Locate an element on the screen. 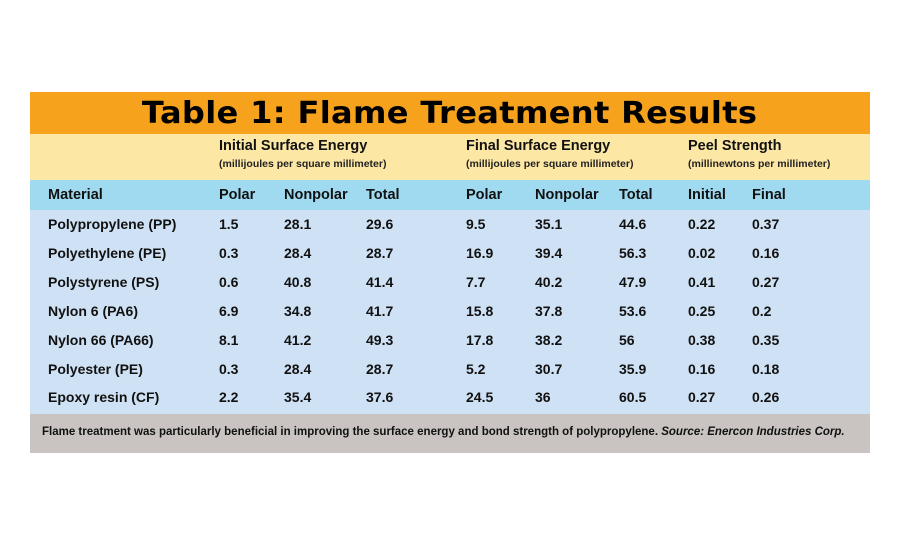 The image size is (900, 550). cell-initial-nonpolar: 34.8 is located at coordinates (298, 311).